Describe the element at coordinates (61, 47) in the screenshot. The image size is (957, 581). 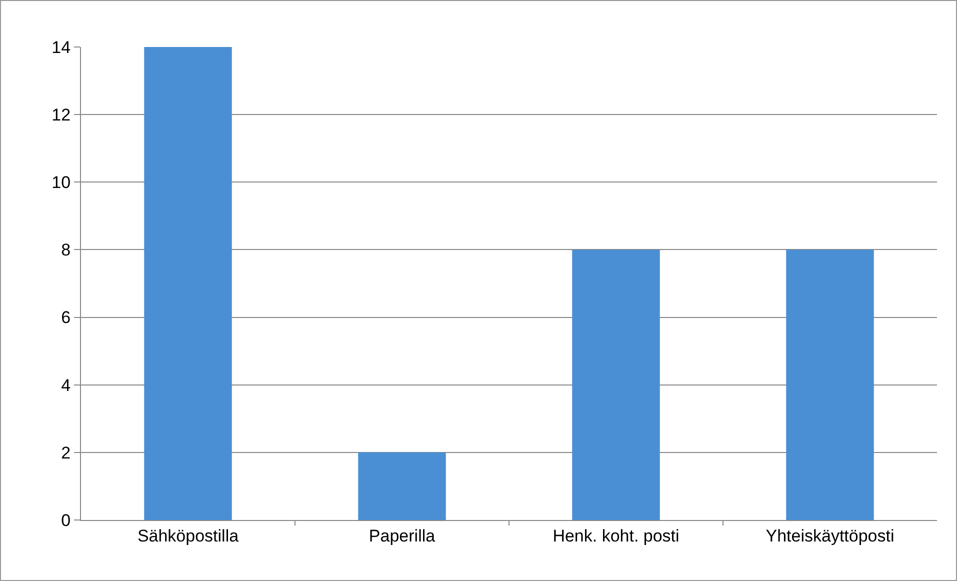
I see `y-tick-label: 14` at that location.